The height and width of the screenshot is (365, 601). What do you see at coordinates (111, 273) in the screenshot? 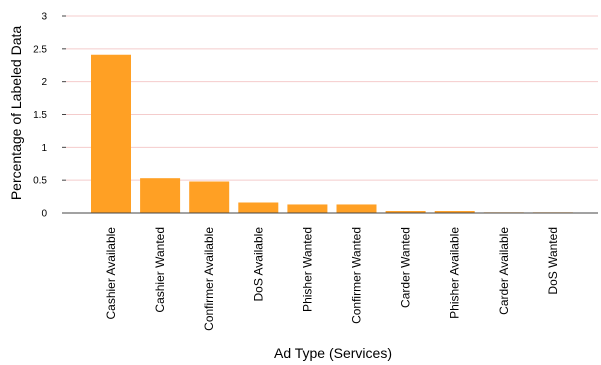
I see `x-tick-label: Cashier Available` at bounding box center [111, 273].